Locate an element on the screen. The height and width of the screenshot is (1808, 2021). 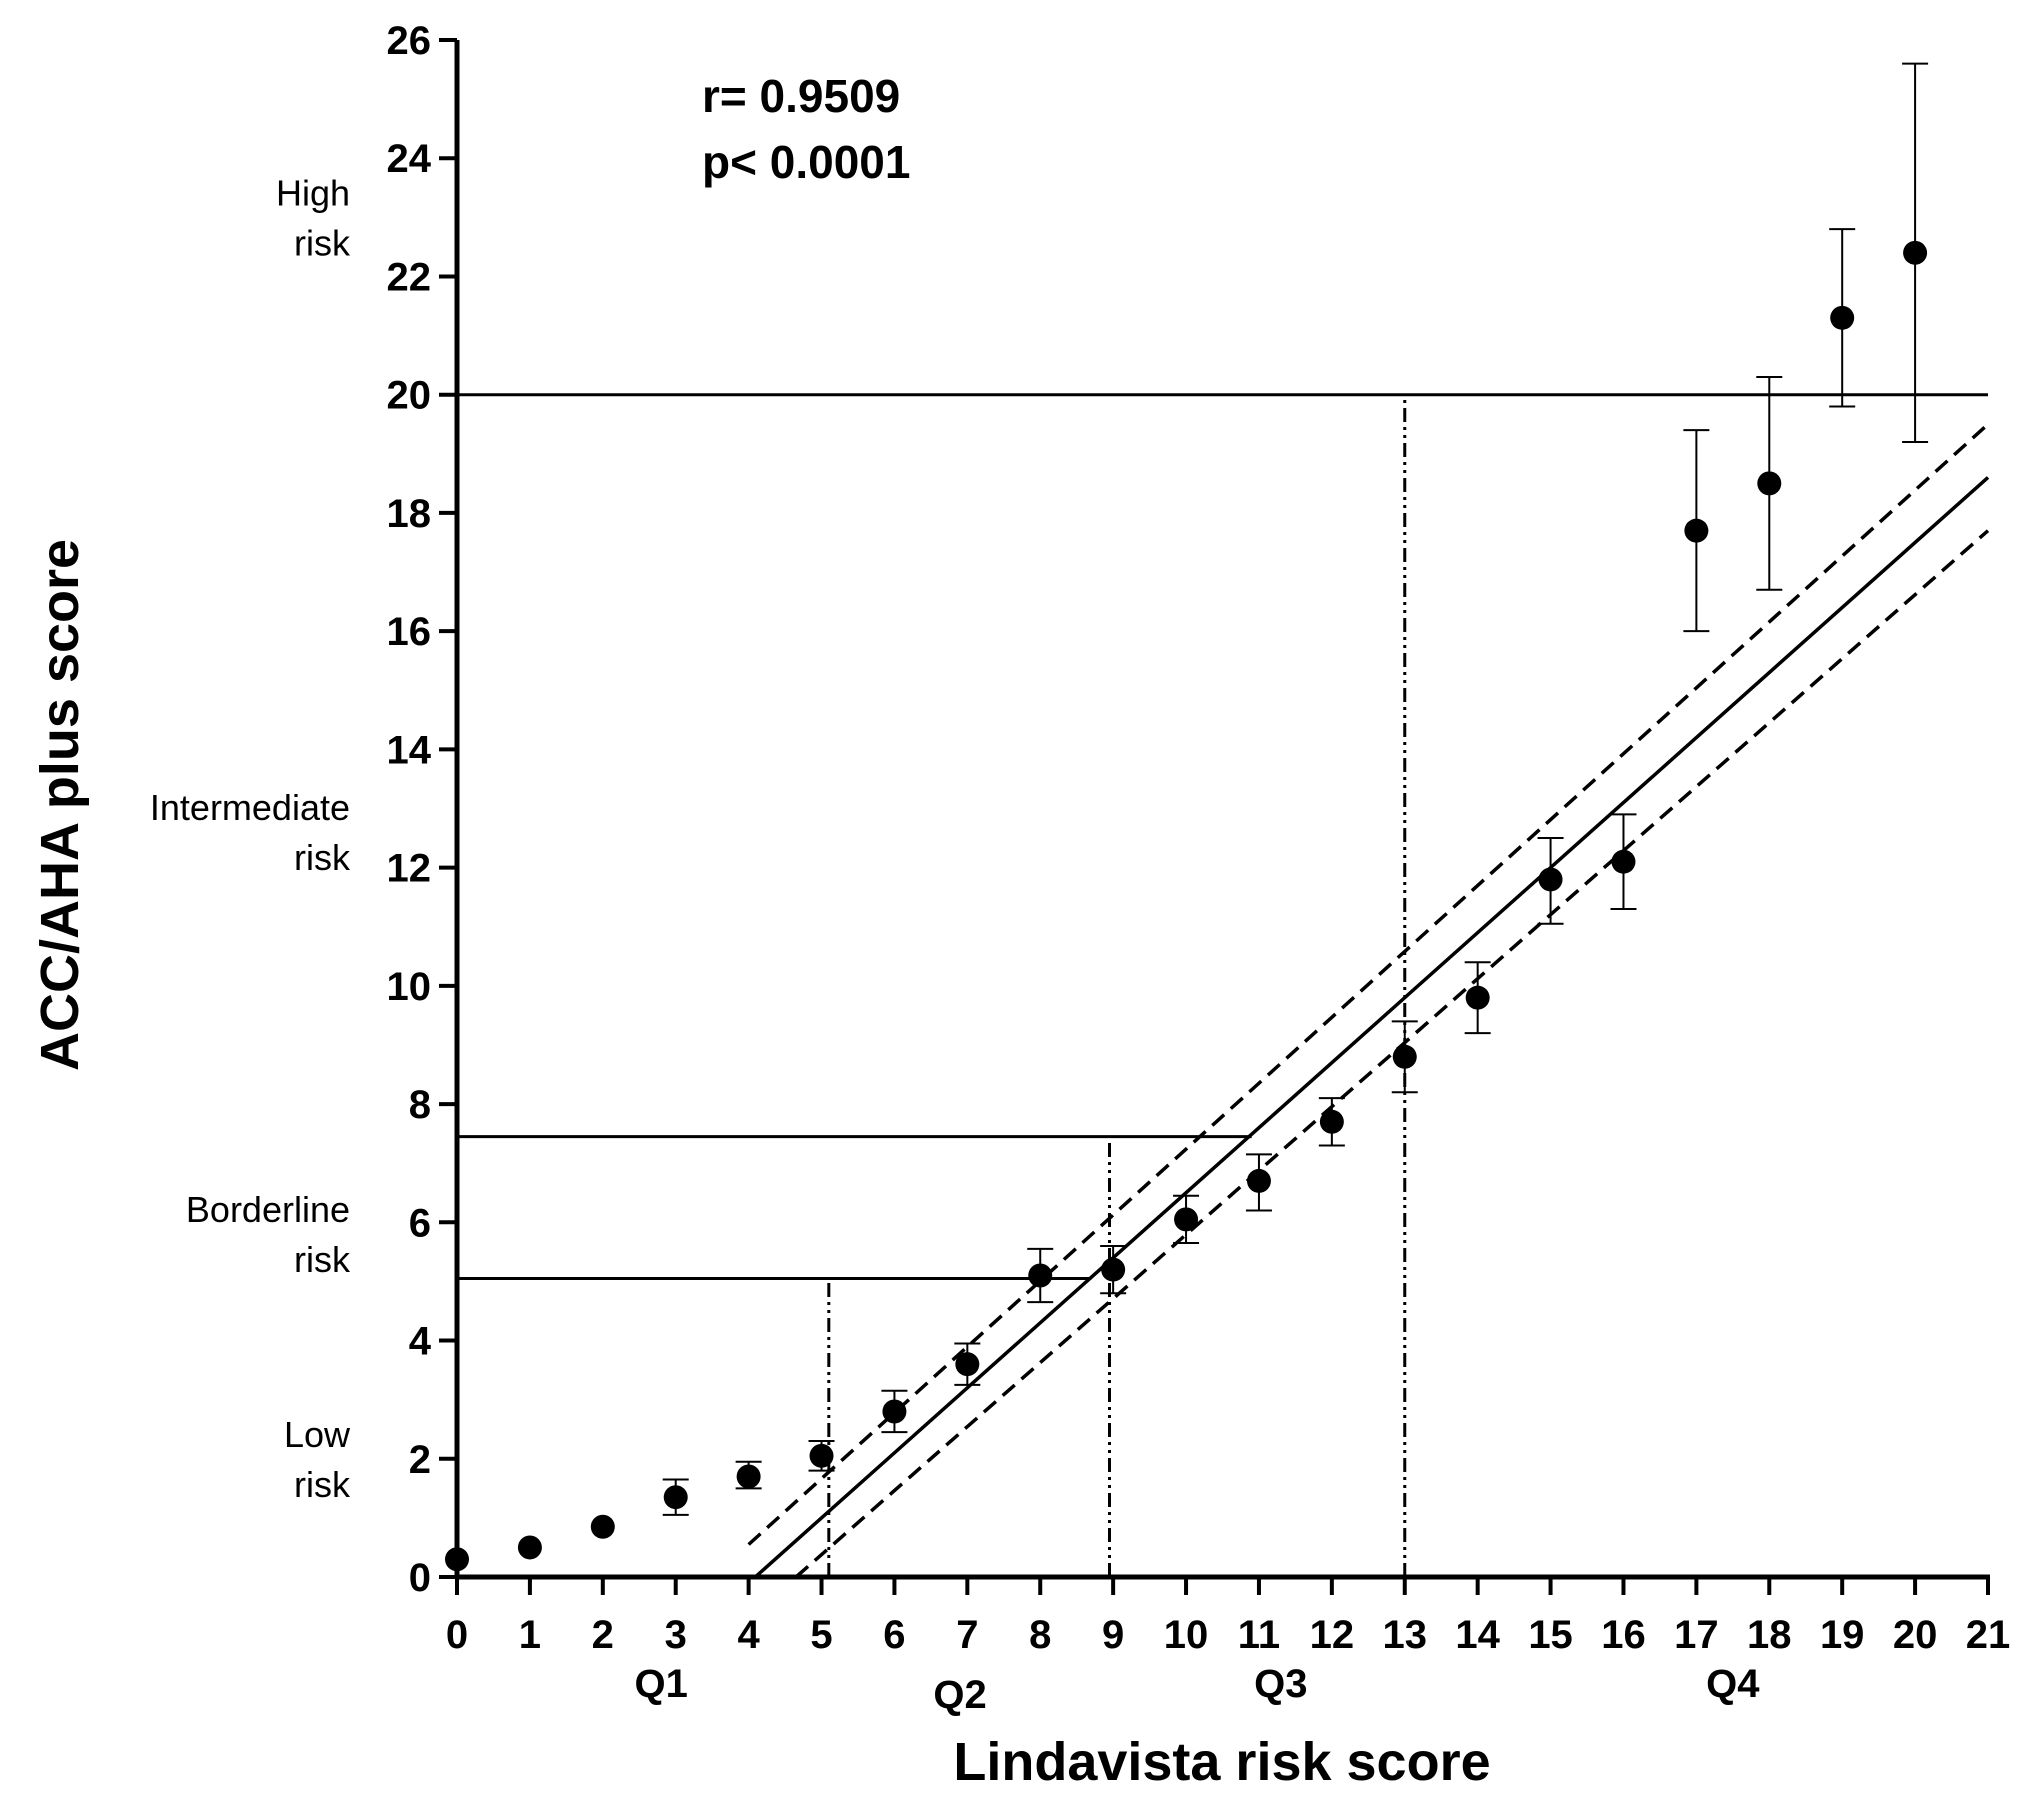
x-tick-label: 15 is located at coordinates (1550, 1635).